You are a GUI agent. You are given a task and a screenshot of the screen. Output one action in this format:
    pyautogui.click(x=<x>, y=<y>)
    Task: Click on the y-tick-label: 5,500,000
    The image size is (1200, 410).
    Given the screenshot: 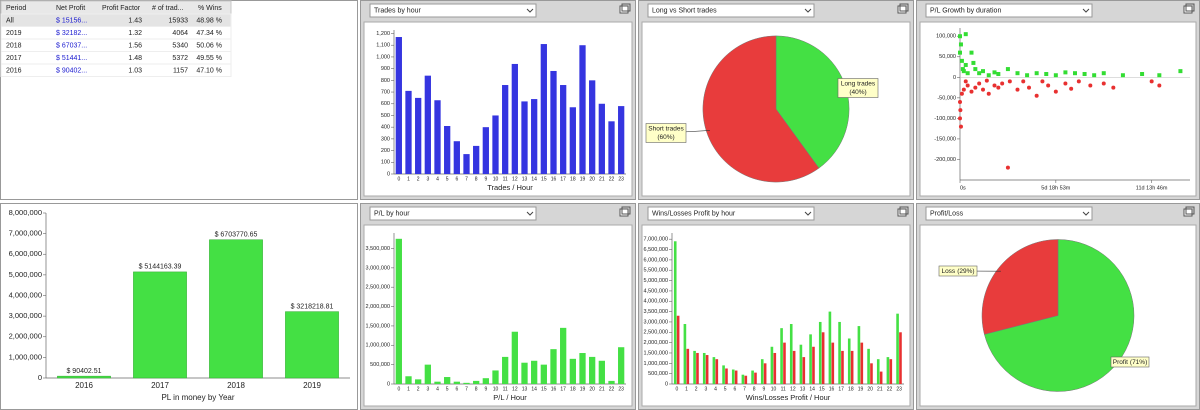 What is the action you would take?
    pyautogui.click(x=656, y=271)
    